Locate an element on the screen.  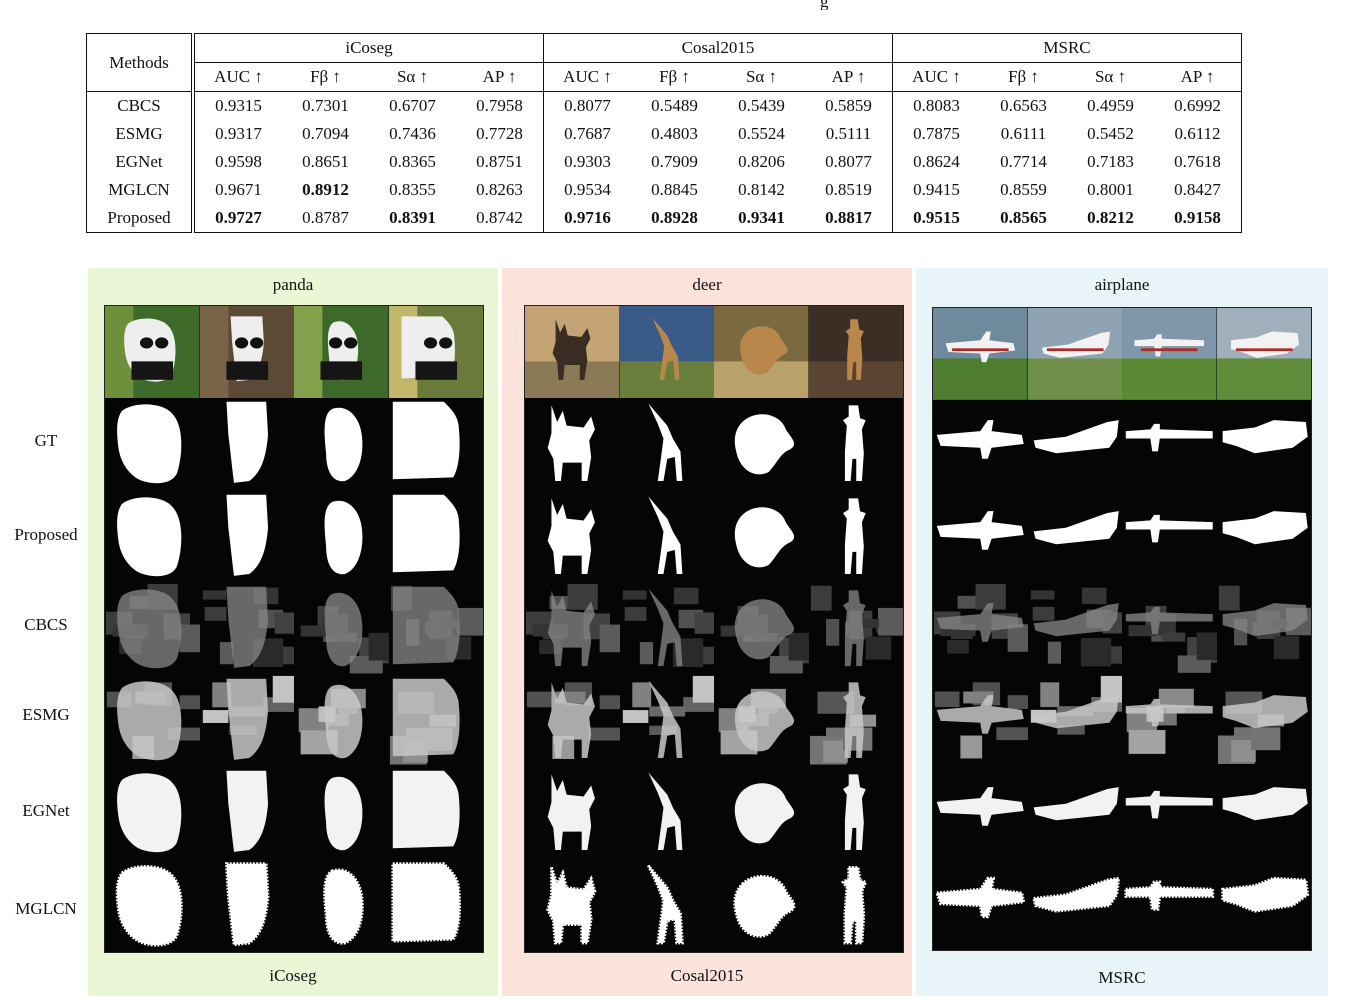
score-cell: 0.5859 is located at coordinates (848, 105).